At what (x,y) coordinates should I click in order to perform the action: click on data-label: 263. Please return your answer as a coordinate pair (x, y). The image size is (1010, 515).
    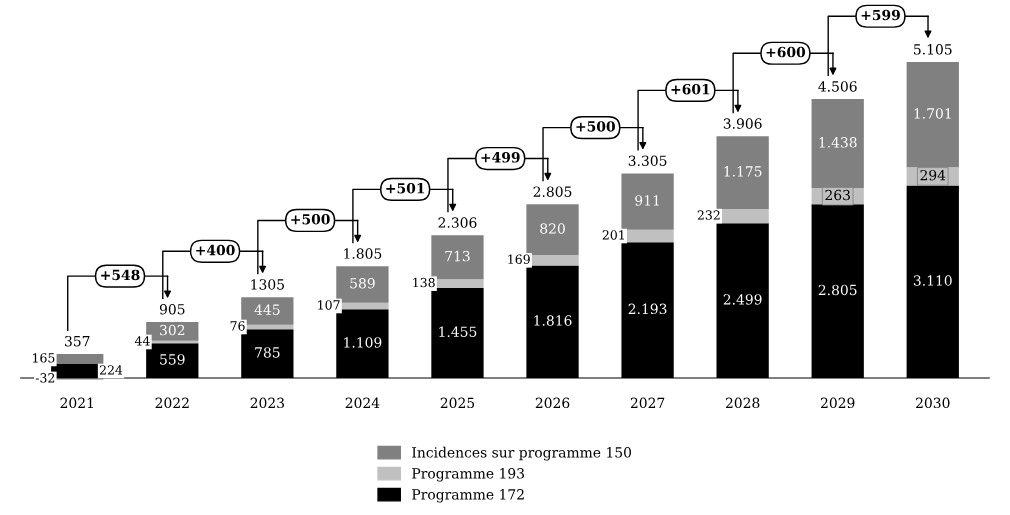
    Looking at the image, I should click on (837, 195).